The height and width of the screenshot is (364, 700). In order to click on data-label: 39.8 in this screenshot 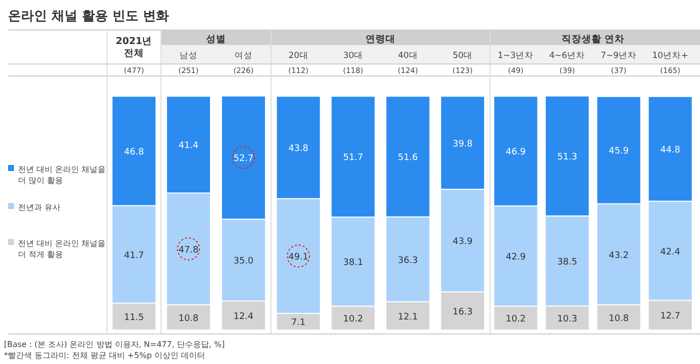, I will do `click(462, 144)`.